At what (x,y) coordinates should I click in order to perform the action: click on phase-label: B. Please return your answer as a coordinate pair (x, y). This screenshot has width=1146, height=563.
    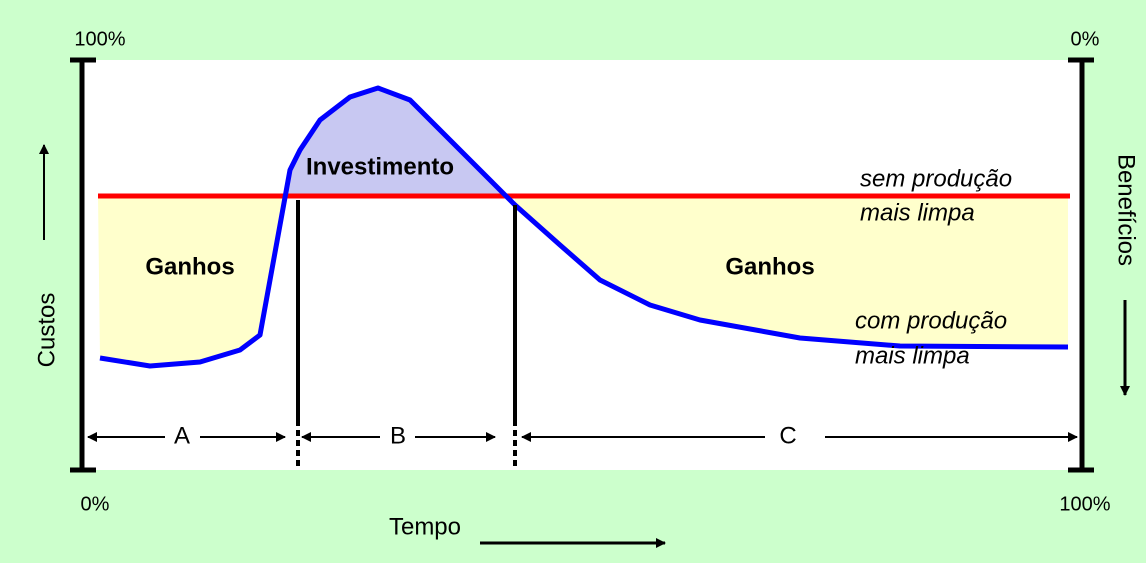
    Looking at the image, I should click on (398, 435).